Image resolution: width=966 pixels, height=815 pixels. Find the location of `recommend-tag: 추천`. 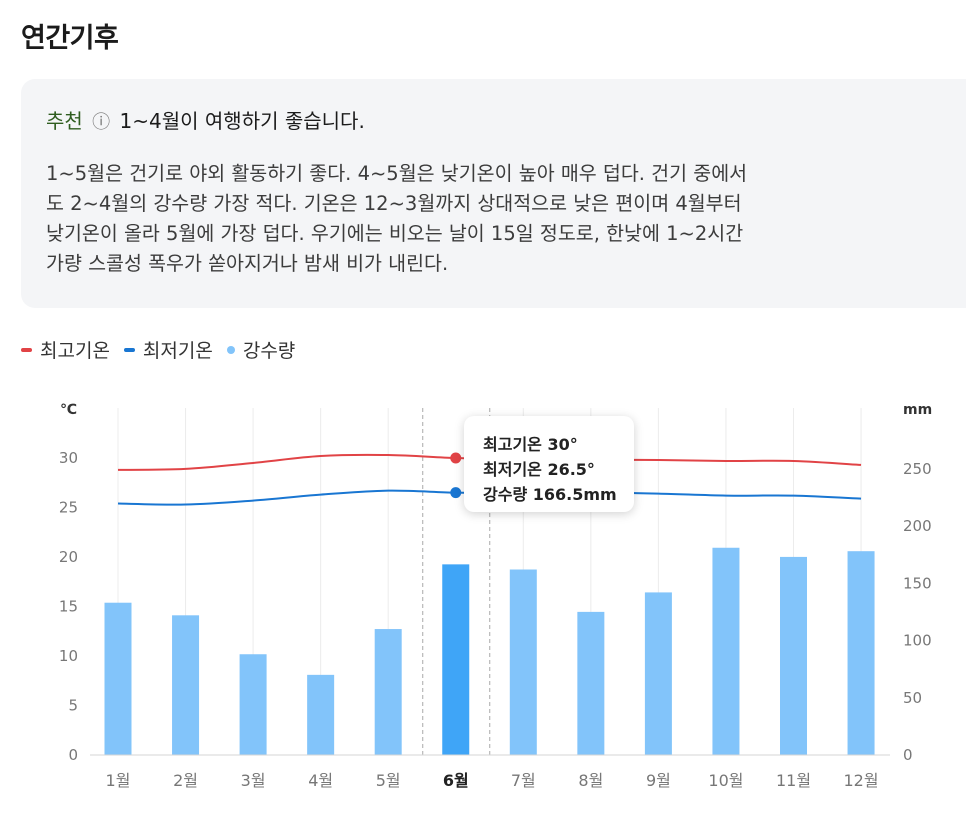

recommend-tag: 추천 is located at coordinates (64, 121).